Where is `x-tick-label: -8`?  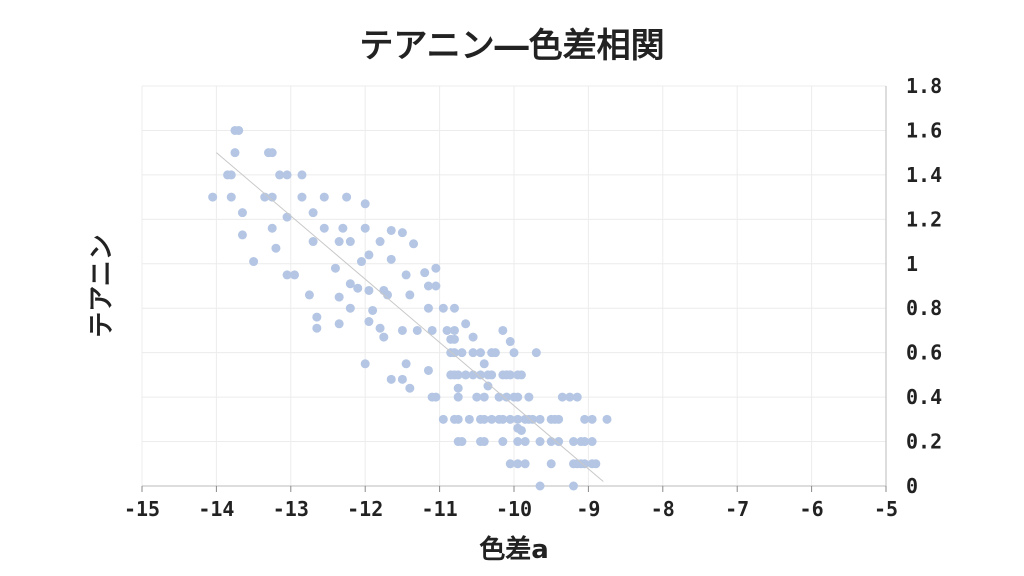
x-tick-label: -8 is located at coordinates (663, 509).